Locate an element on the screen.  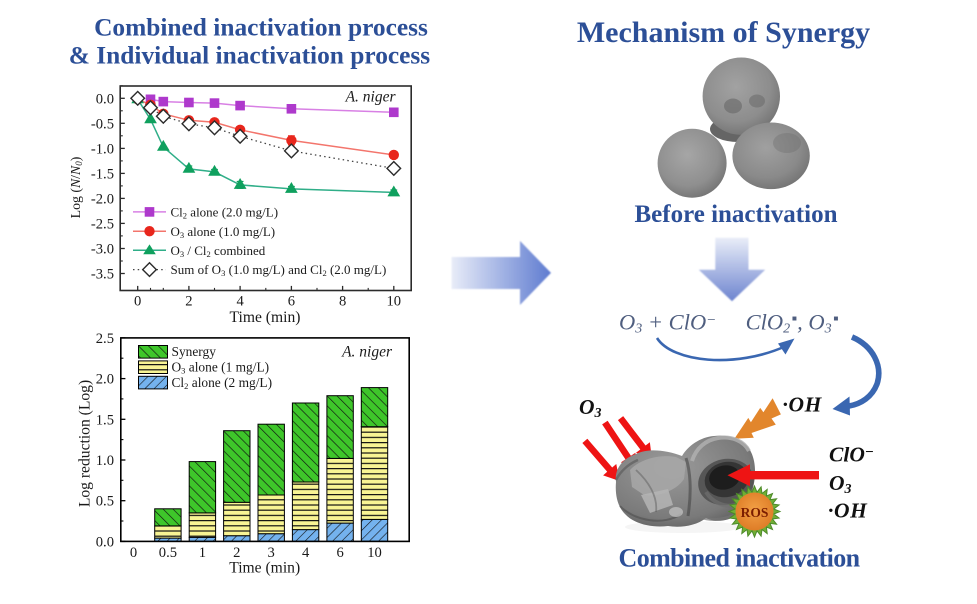
svg-text: Log reduction (Log) is located at coordinates (85, 443).